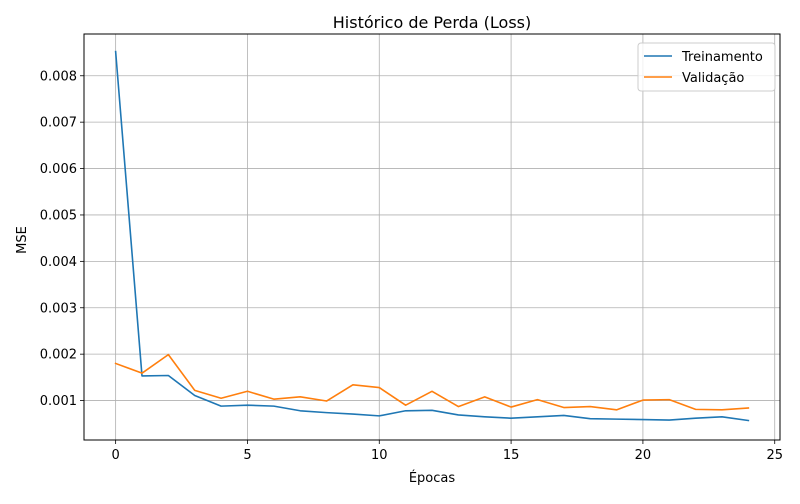 The image size is (800, 504). Describe the element at coordinates (432, 478) in the screenshot. I see `x-axis-label: Épocas` at that location.